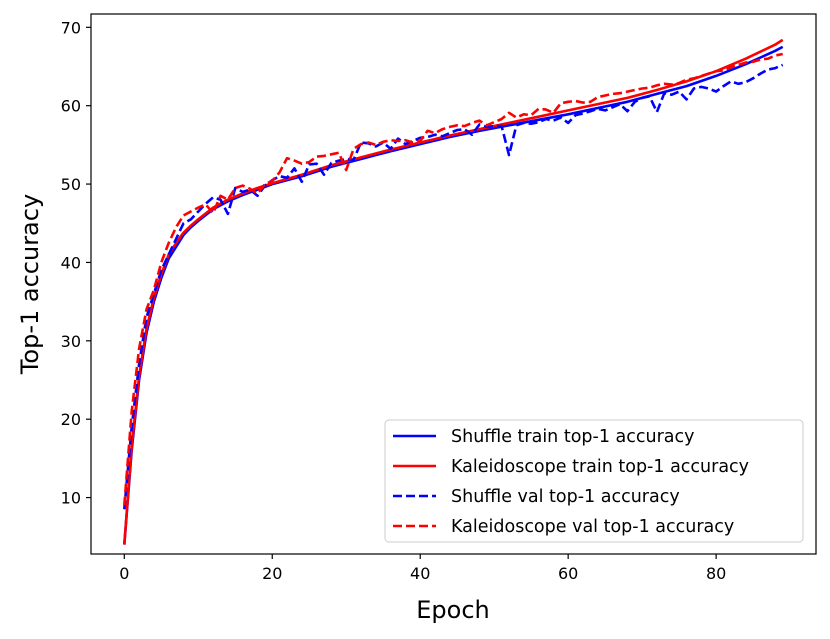  I want to click on legend-label-2: Kaleidoscope train top-1 accuracy, so click(600, 467).